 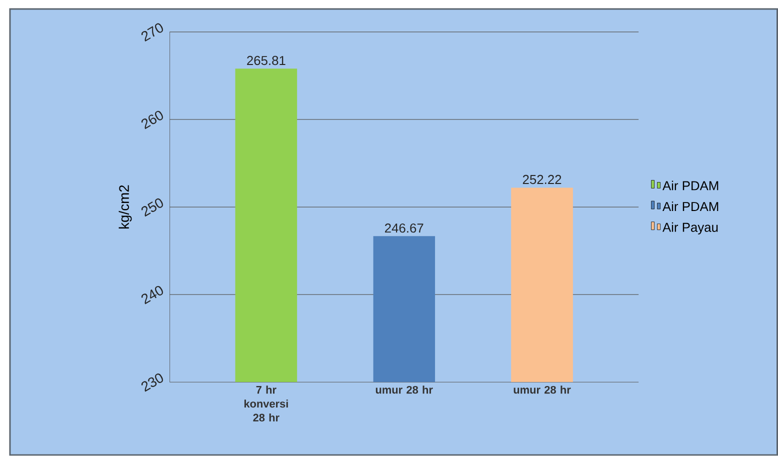 What do you see at coordinates (152, 120) in the screenshot?
I see `y-tick-label: 260` at bounding box center [152, 120].